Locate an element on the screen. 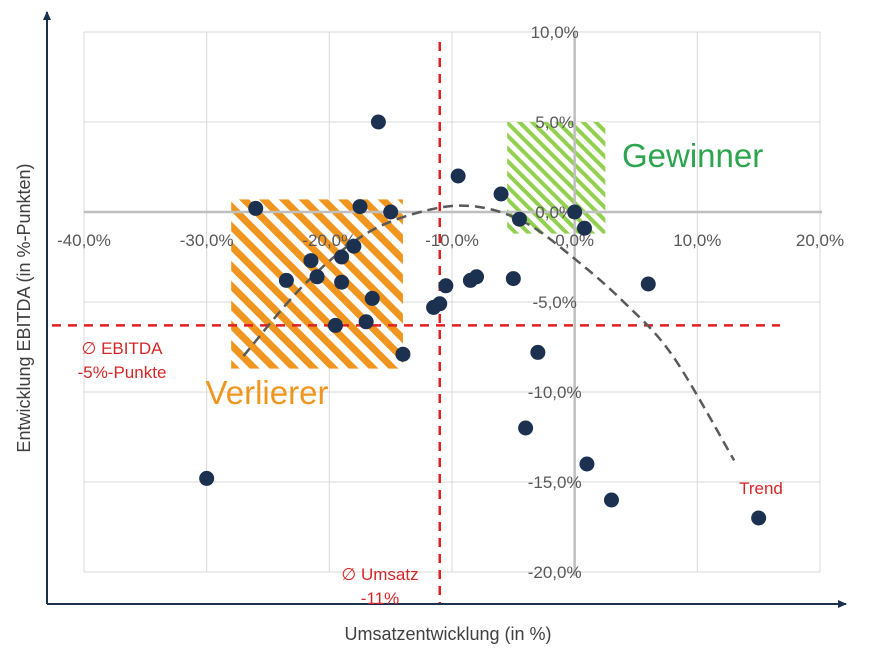 The width and height of the screenshot is (872, 658). y-axis-title: Entwicklung EBITDA (in %-Punkten) is located at coordinates (24, 307).